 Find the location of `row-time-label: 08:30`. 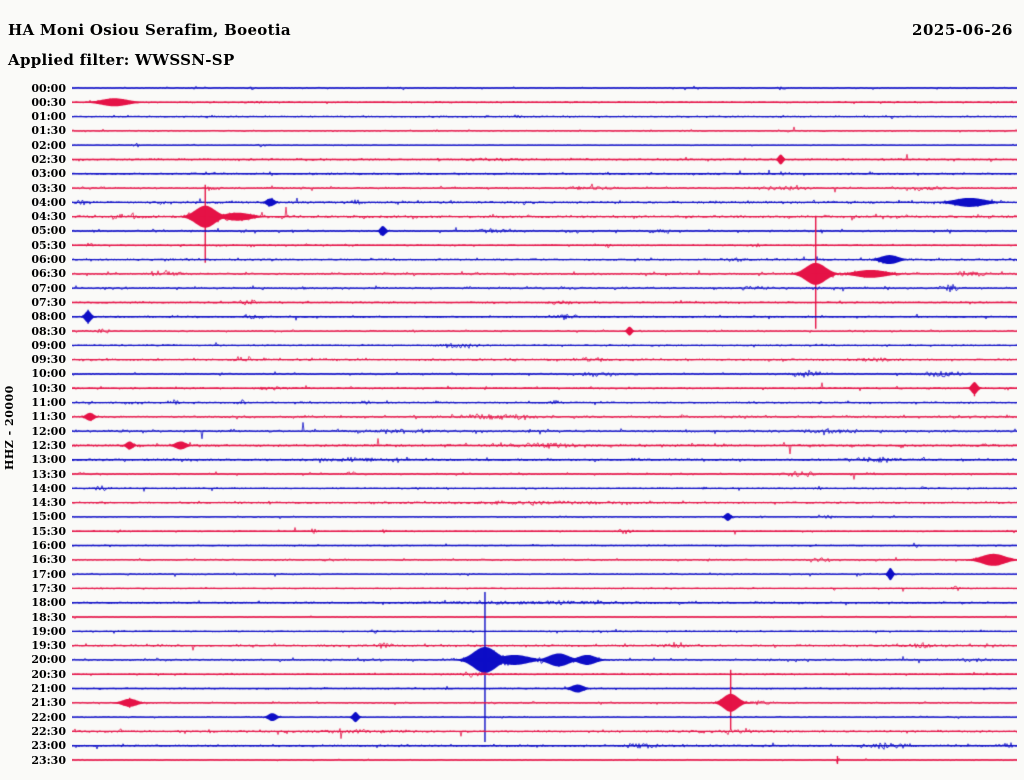

row-time-label: 08:30 is located at coordinates (48, 331).